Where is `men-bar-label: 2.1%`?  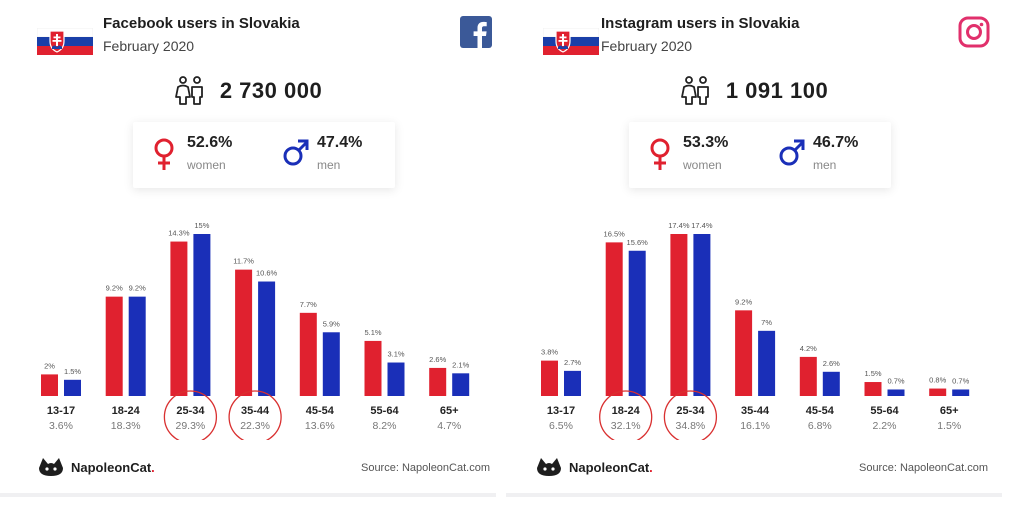
men-bar-label: 2.1% is located at coordinates (460, 364).